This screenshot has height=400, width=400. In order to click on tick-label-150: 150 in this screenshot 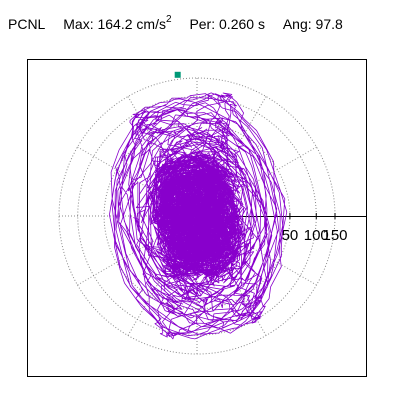, I will do `click(334, 235)`.